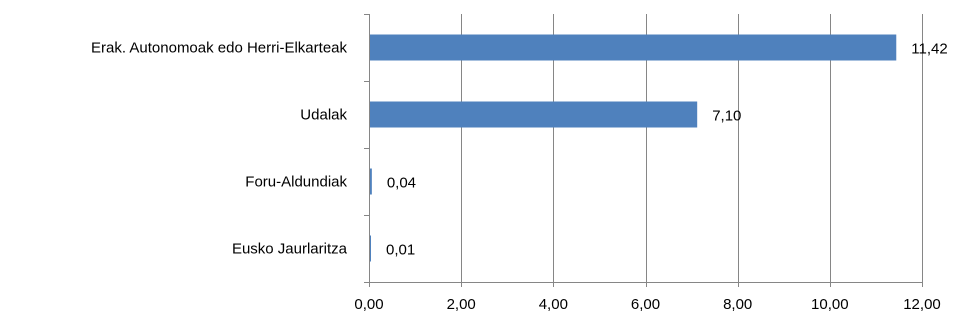  Describe the element at coordinates (645, 304) in the screenshot. I see `x-tick-label: 6,00` at that location.